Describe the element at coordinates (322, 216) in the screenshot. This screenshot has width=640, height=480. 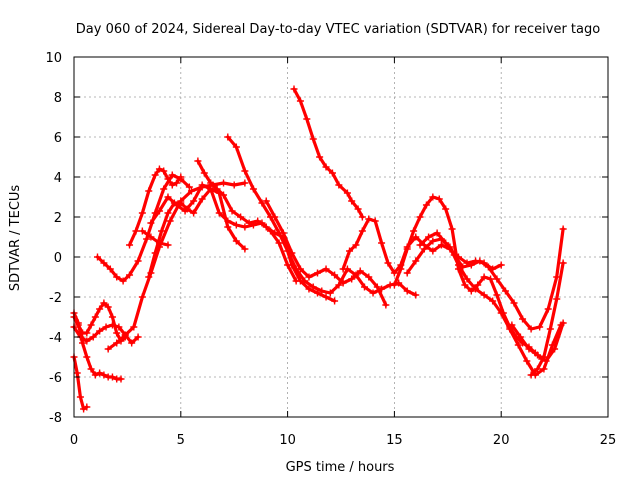
I see `series-track-l` at that location.